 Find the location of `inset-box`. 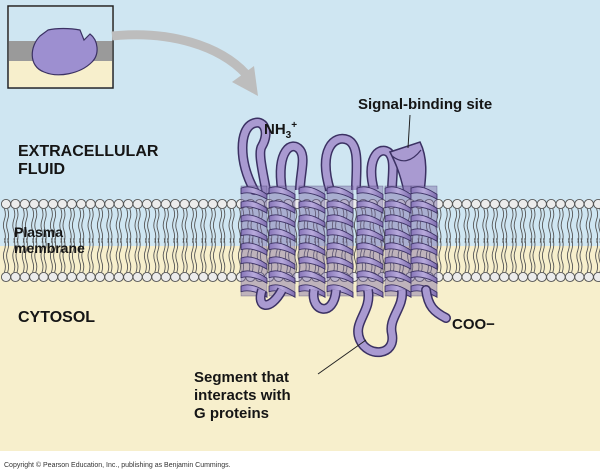

inset-box is located at coordinates (60, 47).